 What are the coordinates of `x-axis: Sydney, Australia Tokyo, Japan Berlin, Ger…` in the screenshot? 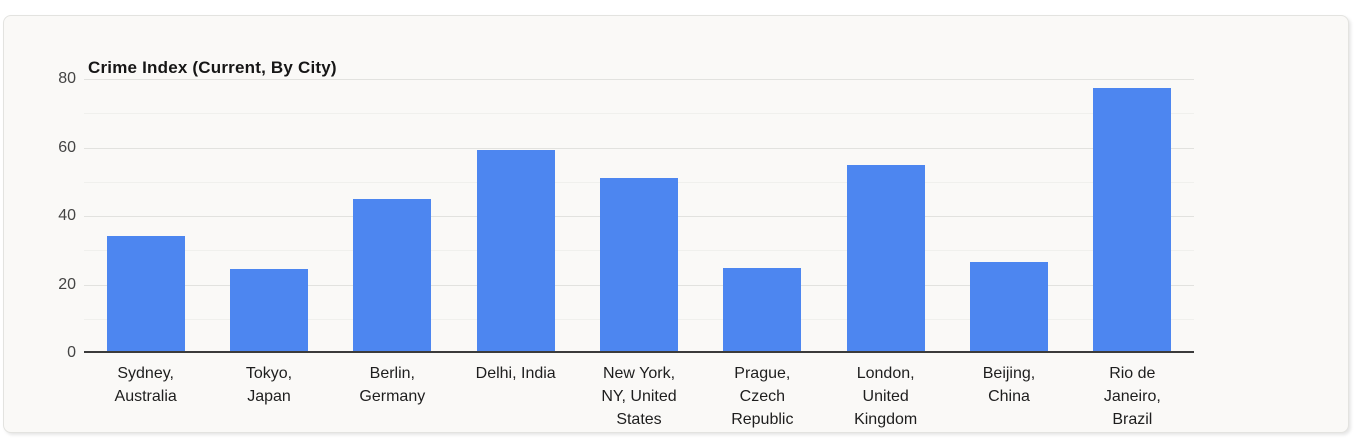 It's located at (639, 397).